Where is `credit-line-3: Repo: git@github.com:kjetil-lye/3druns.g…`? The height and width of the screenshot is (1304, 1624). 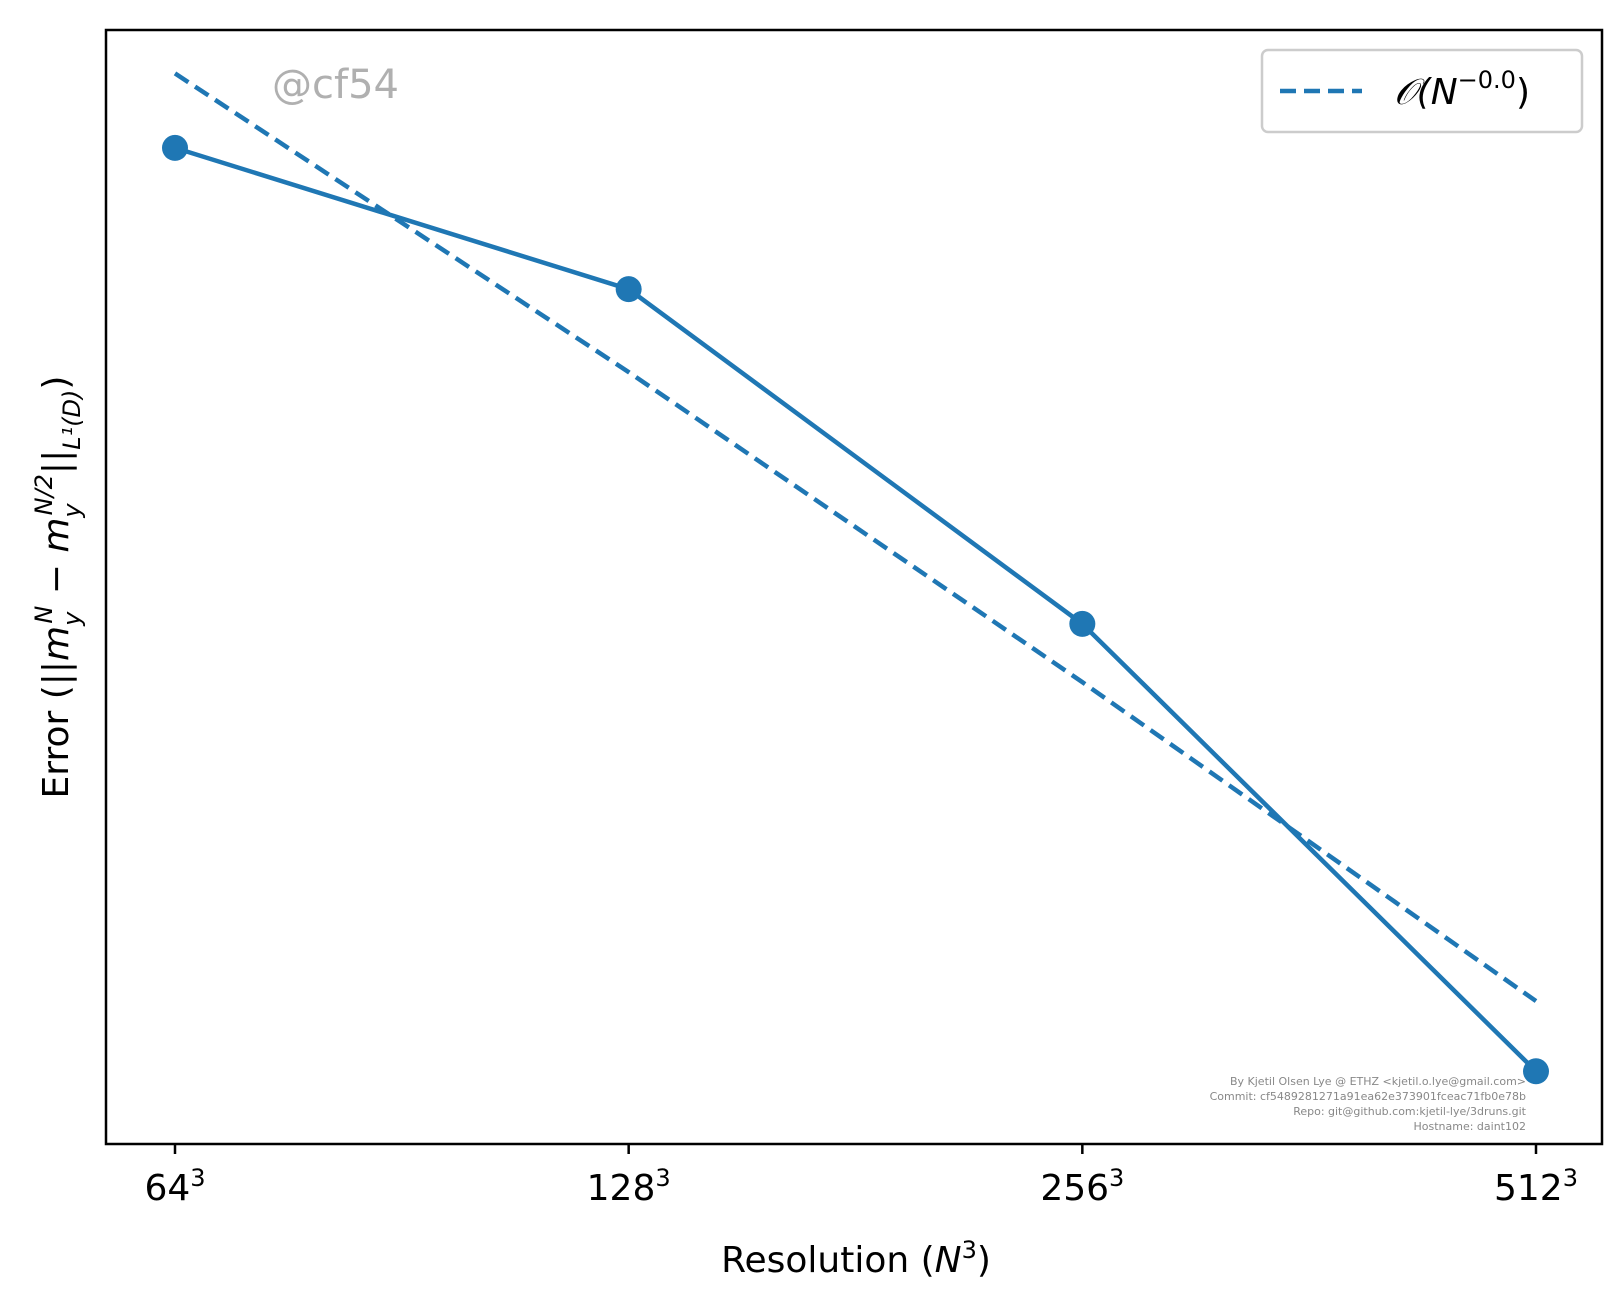
credit-line-3: Repo: git@github.com:kjetil-lye/3druns.g… is located at coordinates (1409, 1111).